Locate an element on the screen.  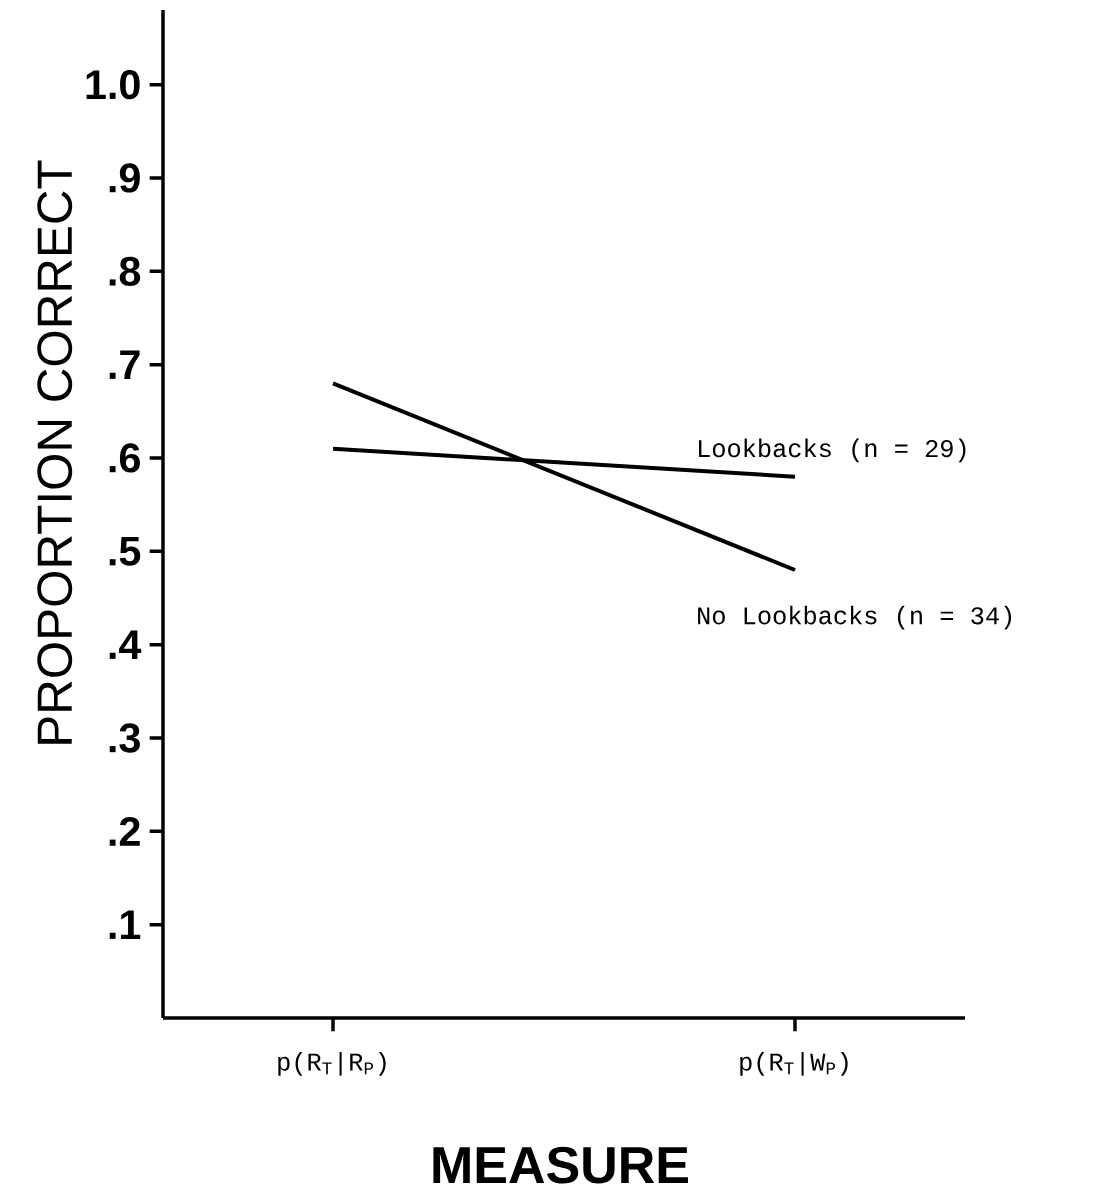
text: No Lookbacks (n = 34) is located at coordinates (855, 617).